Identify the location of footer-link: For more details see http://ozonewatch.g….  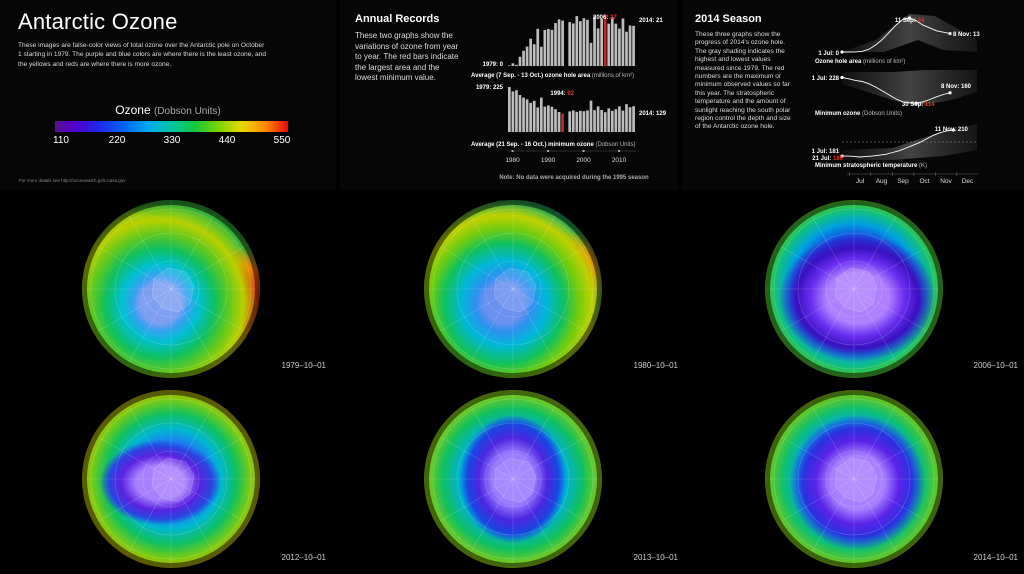
(72, 180).